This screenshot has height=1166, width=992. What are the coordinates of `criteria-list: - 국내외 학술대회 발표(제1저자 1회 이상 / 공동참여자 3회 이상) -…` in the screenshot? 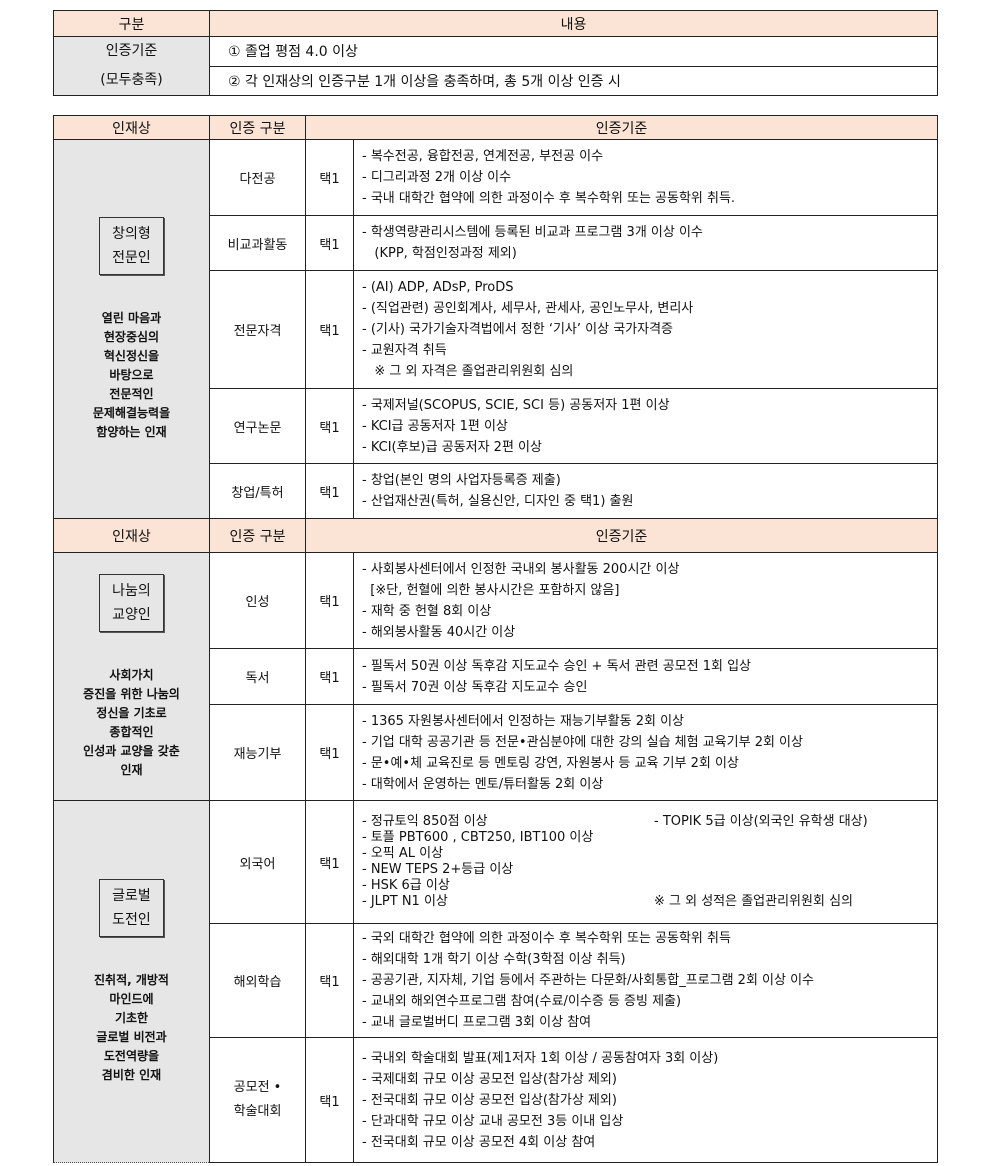 It's located at (645, 1100).